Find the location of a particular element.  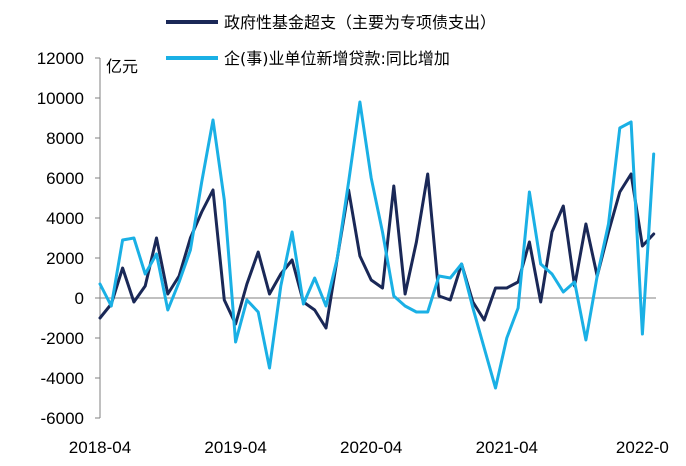

legend: 政府性基金超支（主要为专项债支出） 企(事)业单位新增贷款:同比增加 is located at coordinates (331, 40).